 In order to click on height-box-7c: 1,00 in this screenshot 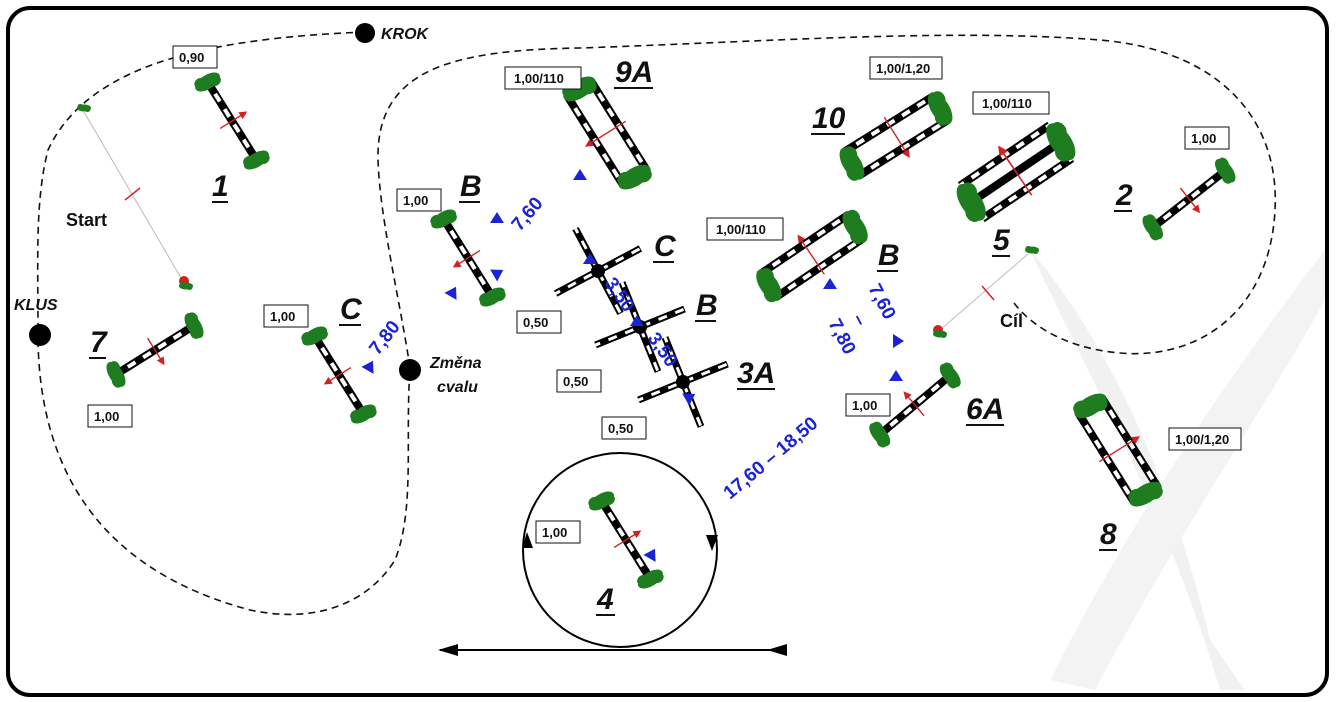, I will do `click(286, 316)`.